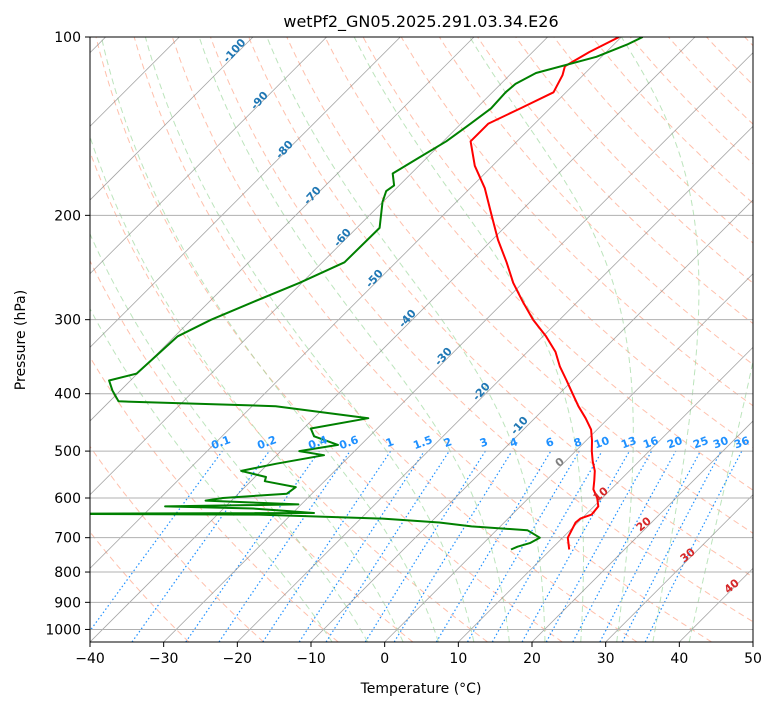 This screenshot has width=775, height=708. Describe the element at coordinates (21, 340) in the screenshot. I see `y-axis-label: Pressure (hPa)` at that location.